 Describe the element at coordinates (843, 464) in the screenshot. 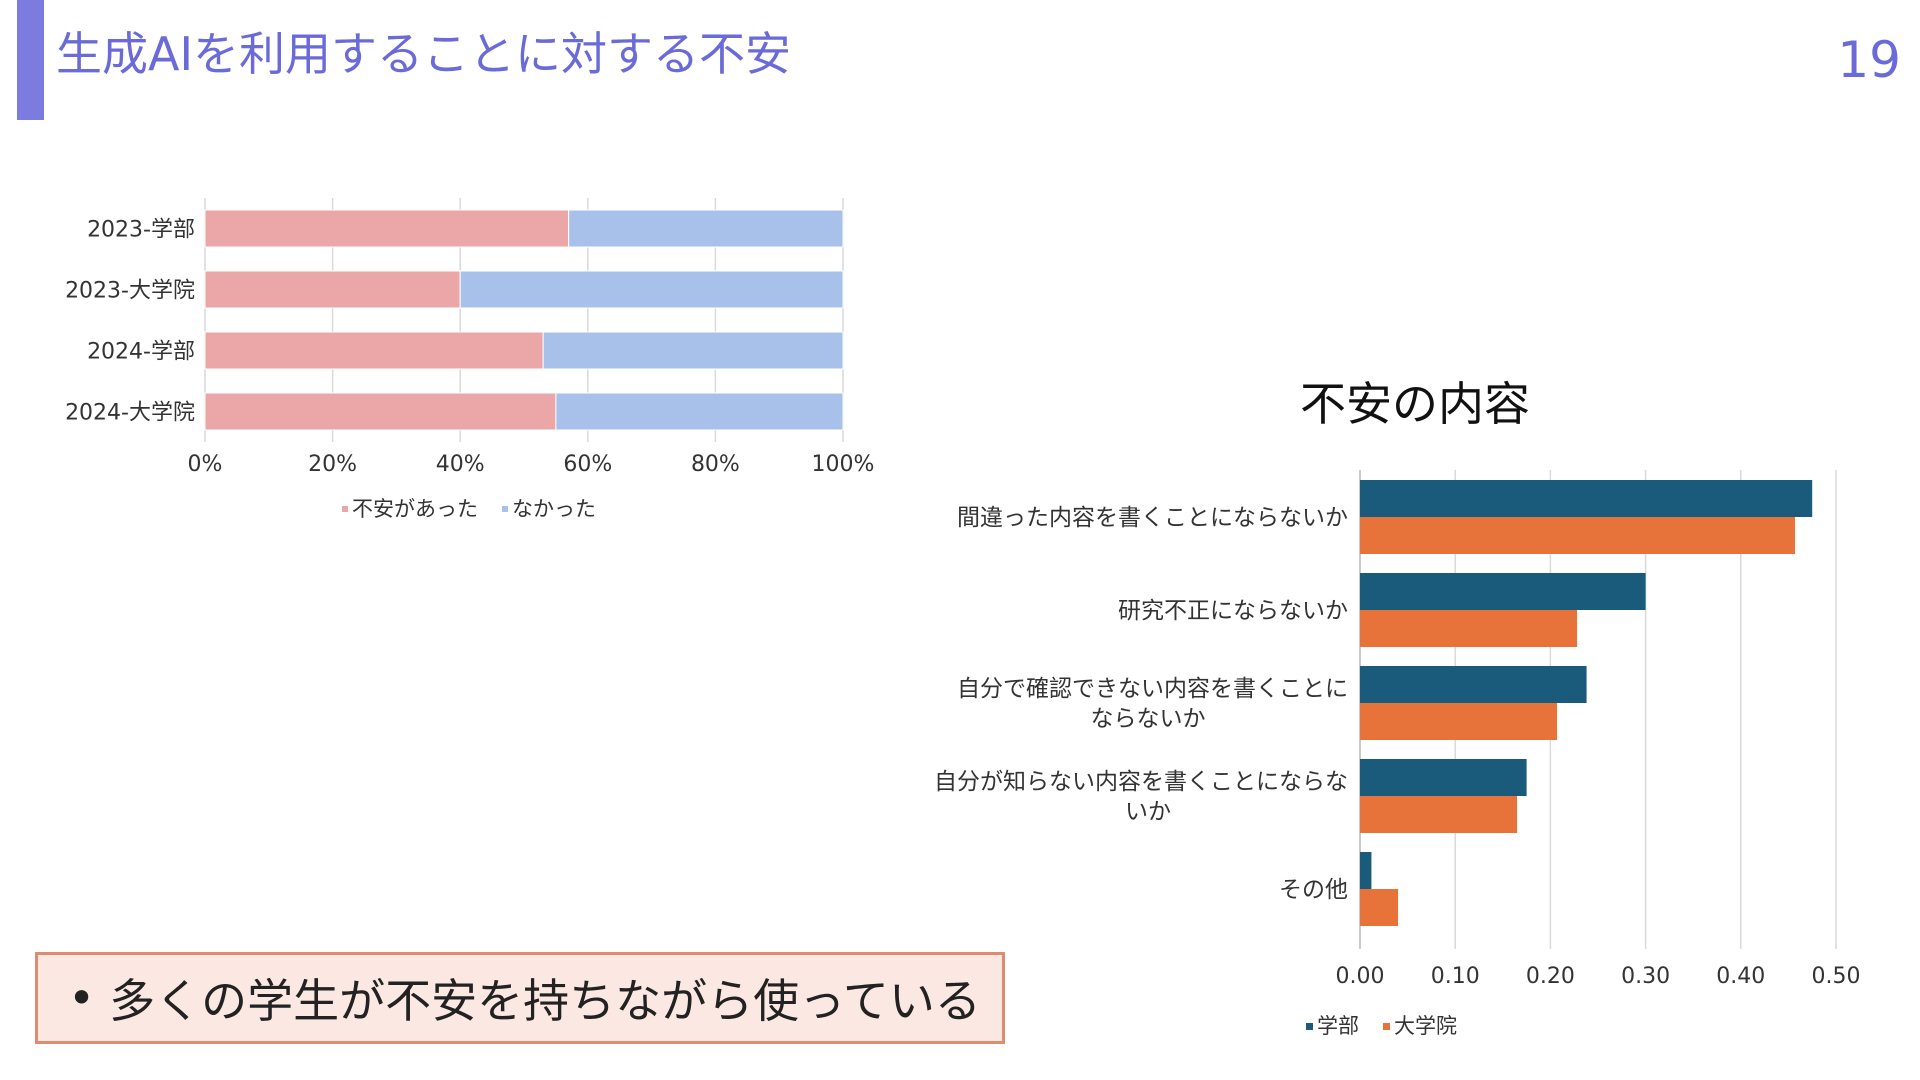

I see `x-tick-label: 100%` at that location.